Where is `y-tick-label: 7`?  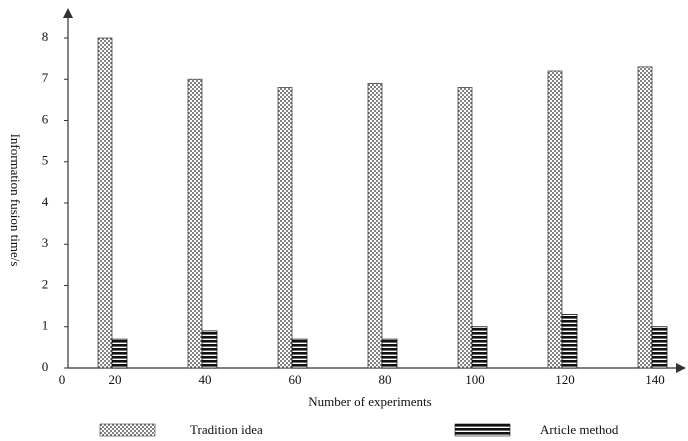
y-tick-label: 7 is located at coordinates (45, 77).